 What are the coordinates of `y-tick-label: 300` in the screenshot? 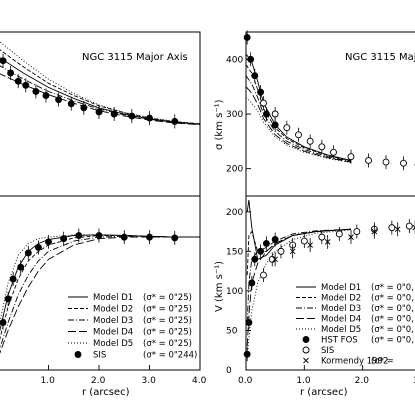 It's located at (234, 115).